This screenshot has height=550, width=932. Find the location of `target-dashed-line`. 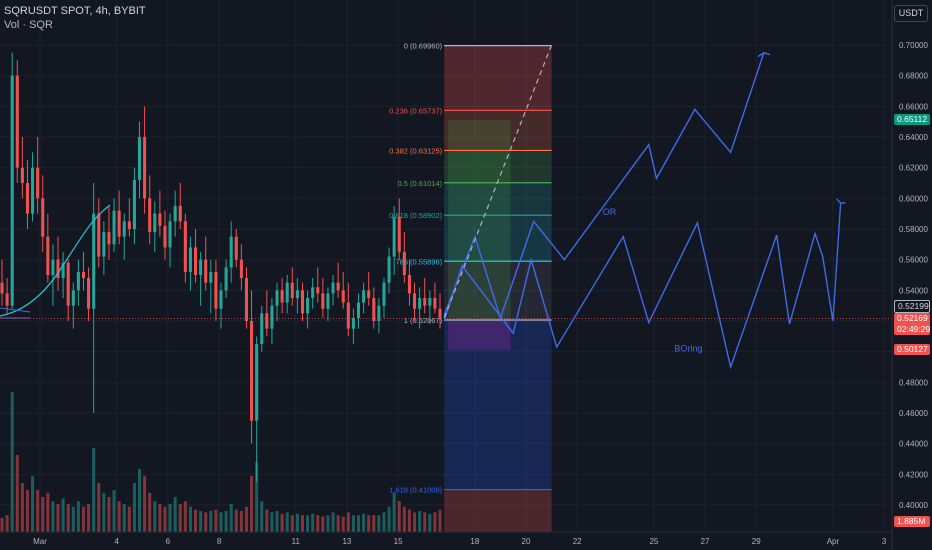

target-dashed-line is located at coordinates (498, 181).